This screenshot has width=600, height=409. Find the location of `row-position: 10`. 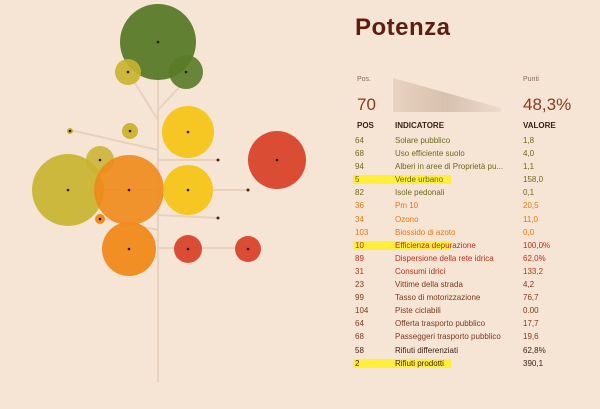

row-position: 10 is located at coordinates (359, 245).